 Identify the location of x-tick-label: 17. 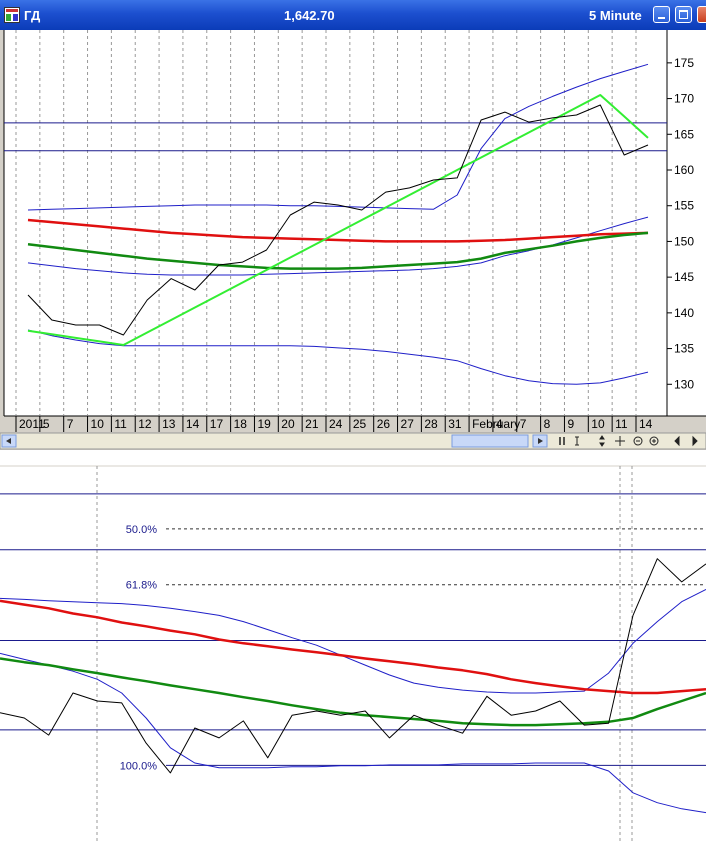
(217, 424).